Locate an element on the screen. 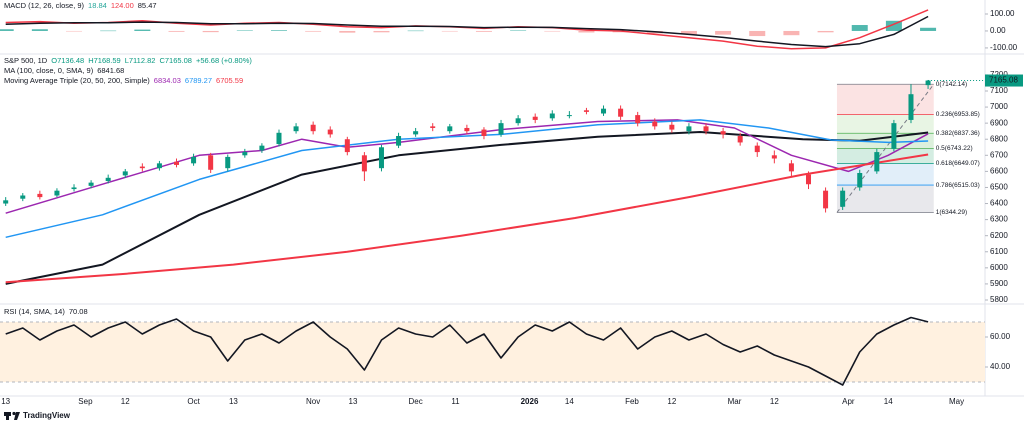 The image size is (1024, 426). fib-label: 0.382(6837.36) is located at coordinates (958, 133).